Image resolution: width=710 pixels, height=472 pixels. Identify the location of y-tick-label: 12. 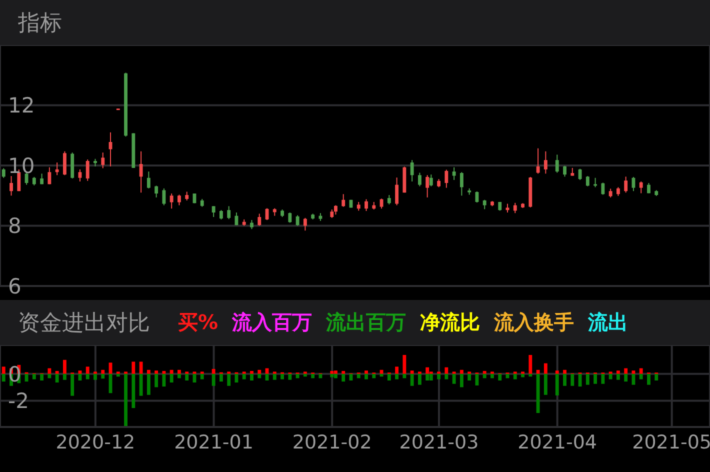
(21, 106).